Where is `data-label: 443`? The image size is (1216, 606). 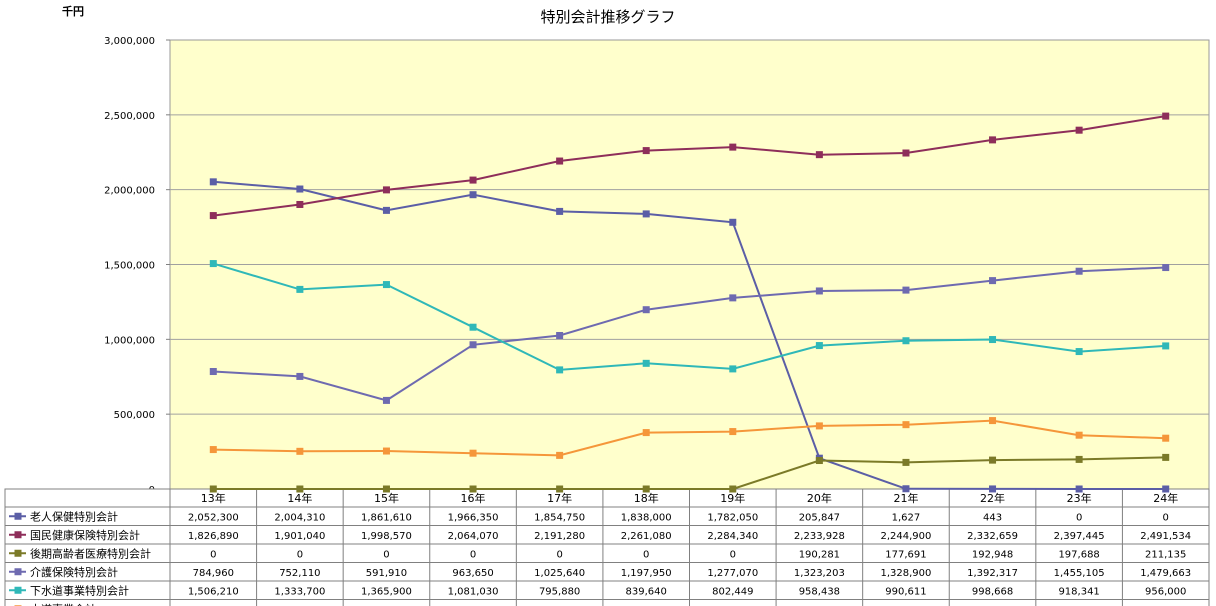 data-label: 443 is located at coordinates (992, 517).